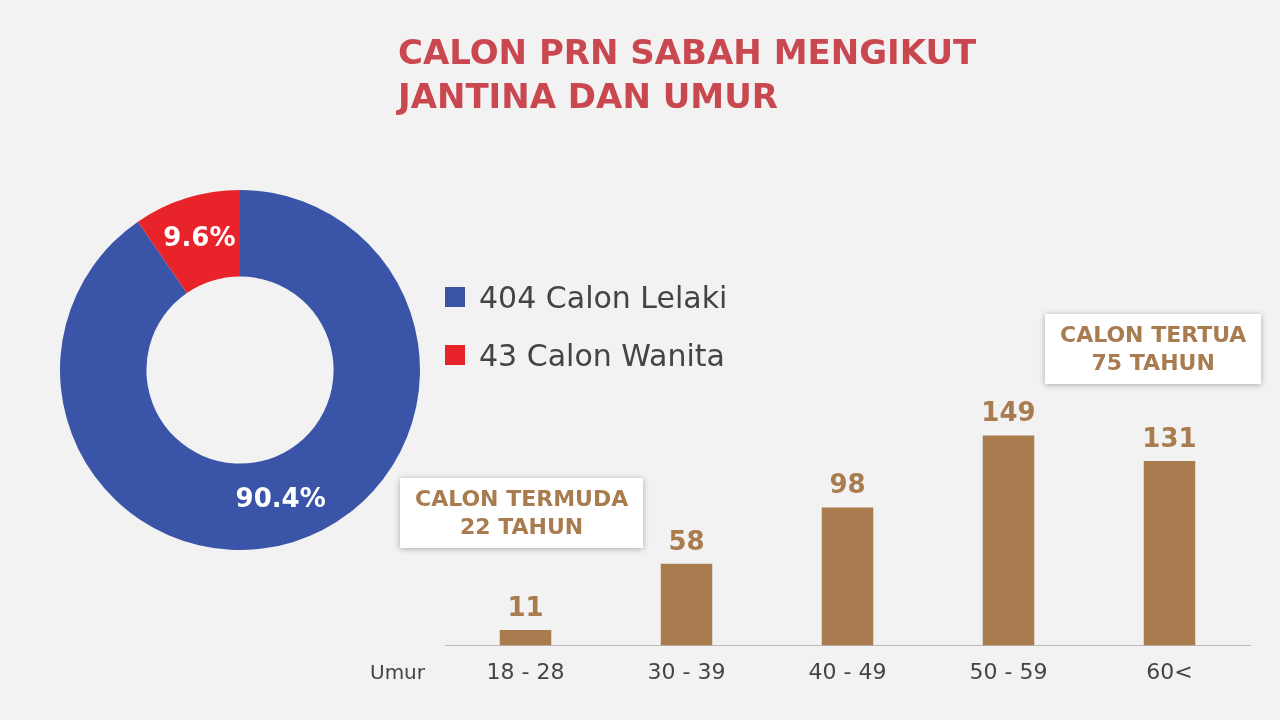  What do you see at coordinates (522, 513) in the screenshot?
I see `annotation: CALON TERMUDA 22 TAHUN` at bounding box center [522, 513].